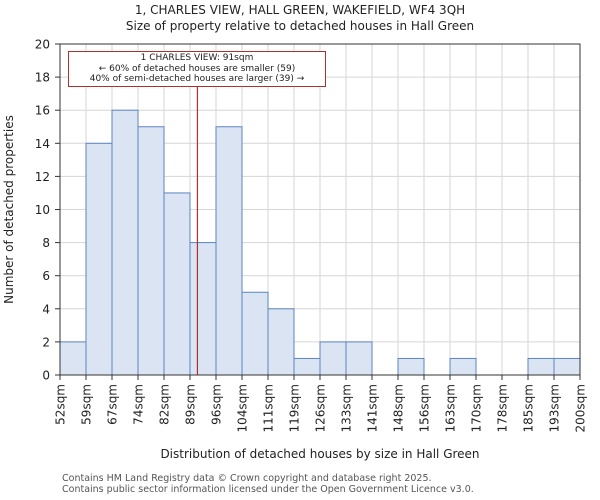  What do you see at coordinates (42, 177) in the screenshot?
I see `y-tick-label: 12` at bounding box center [42, 177].